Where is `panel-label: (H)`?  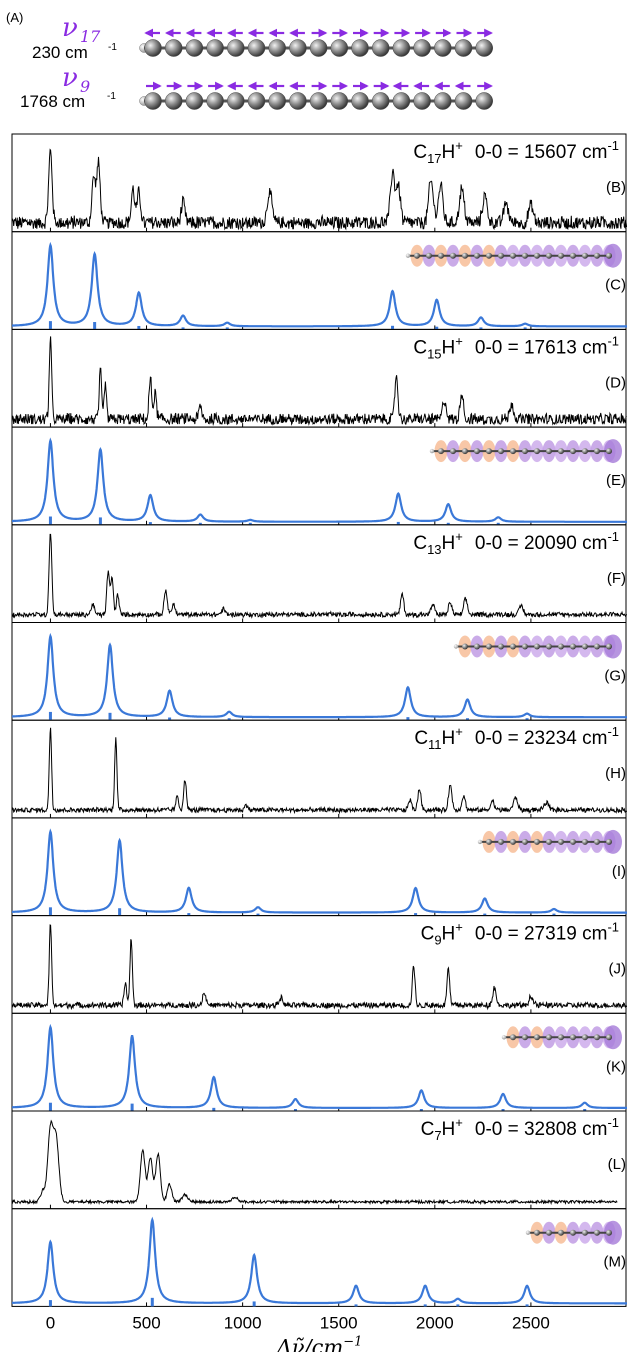
panel-label: (H) is located at coordinates (615, 773).